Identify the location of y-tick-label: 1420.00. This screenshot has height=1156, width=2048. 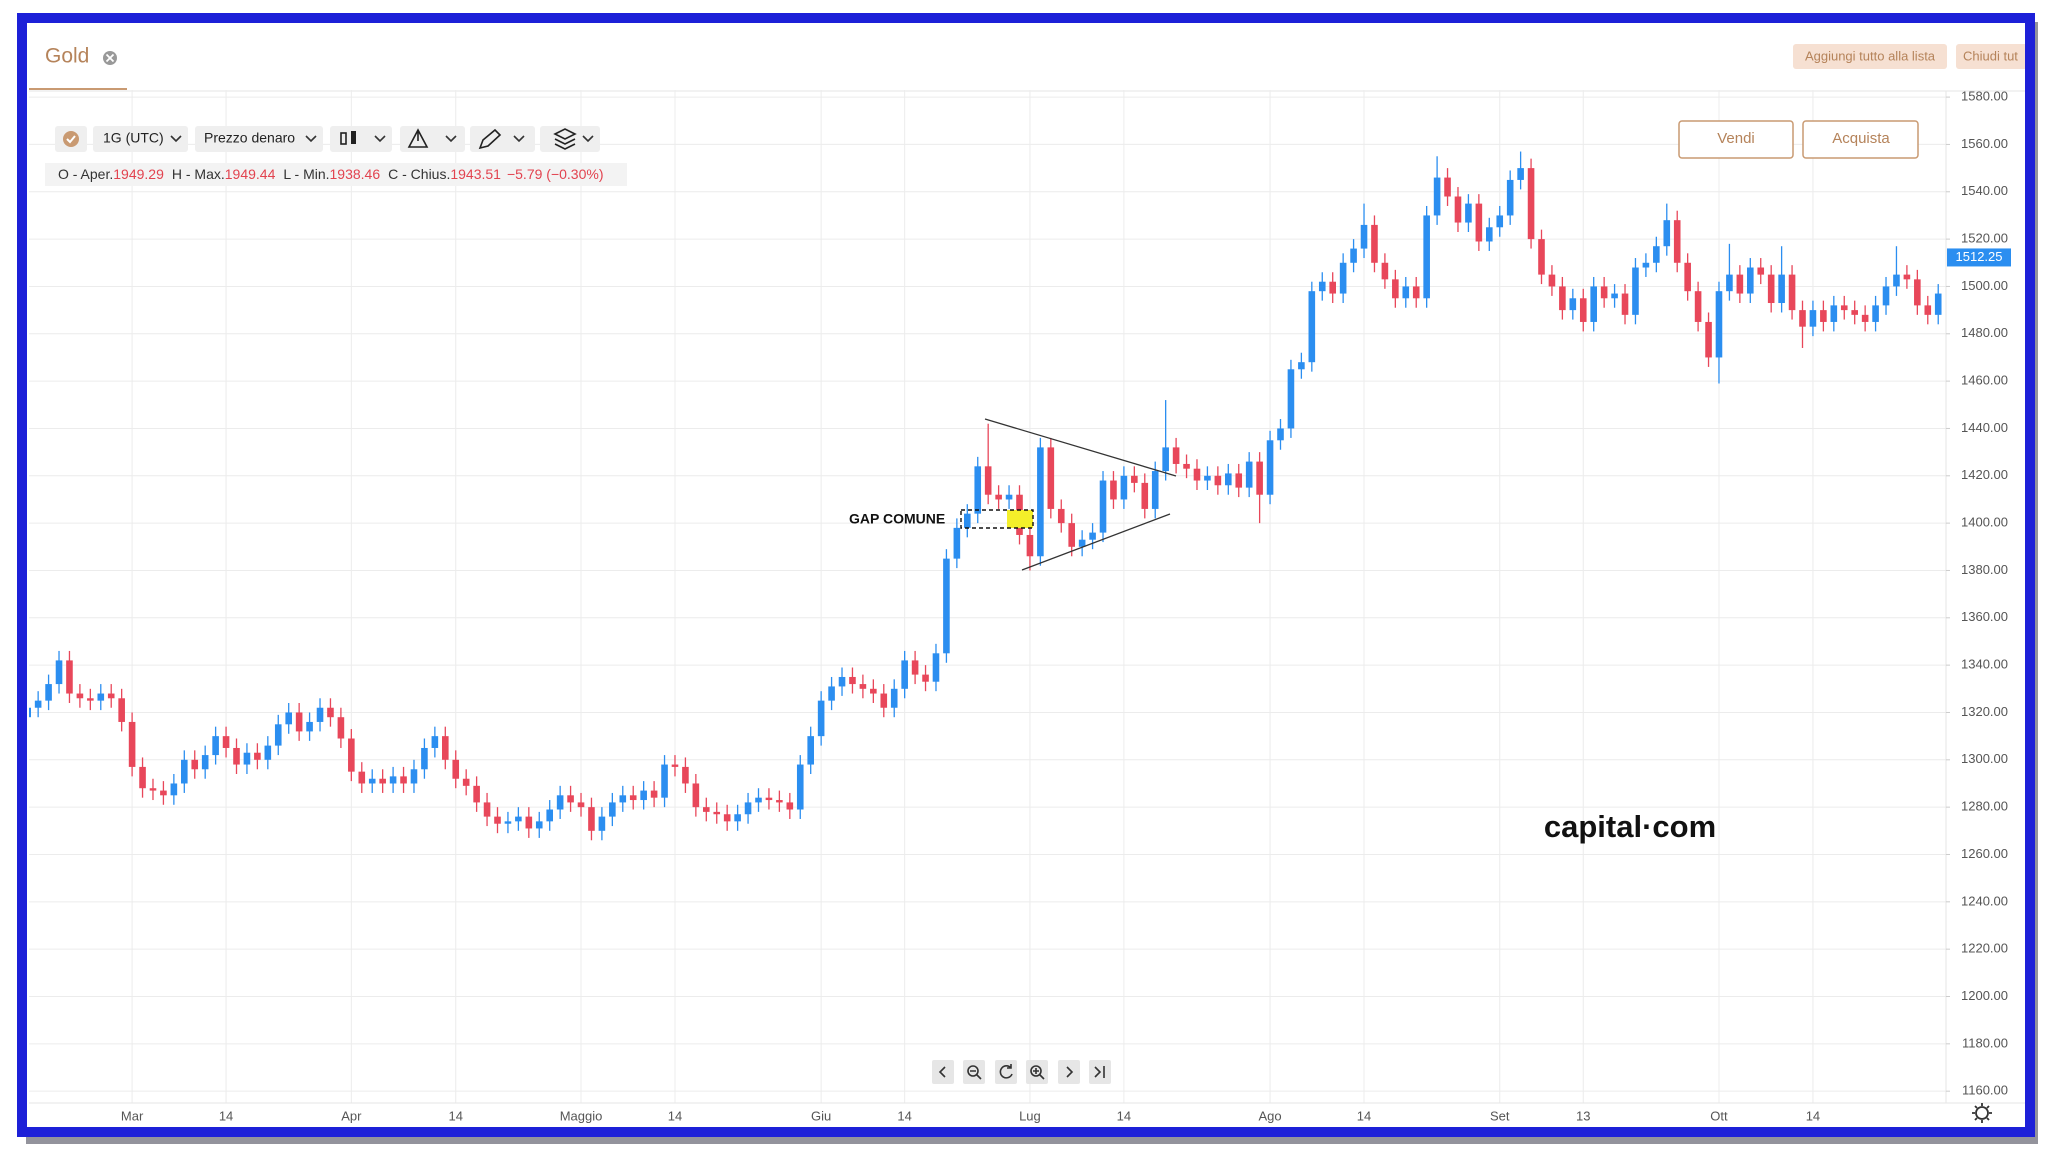
(1984, 474).